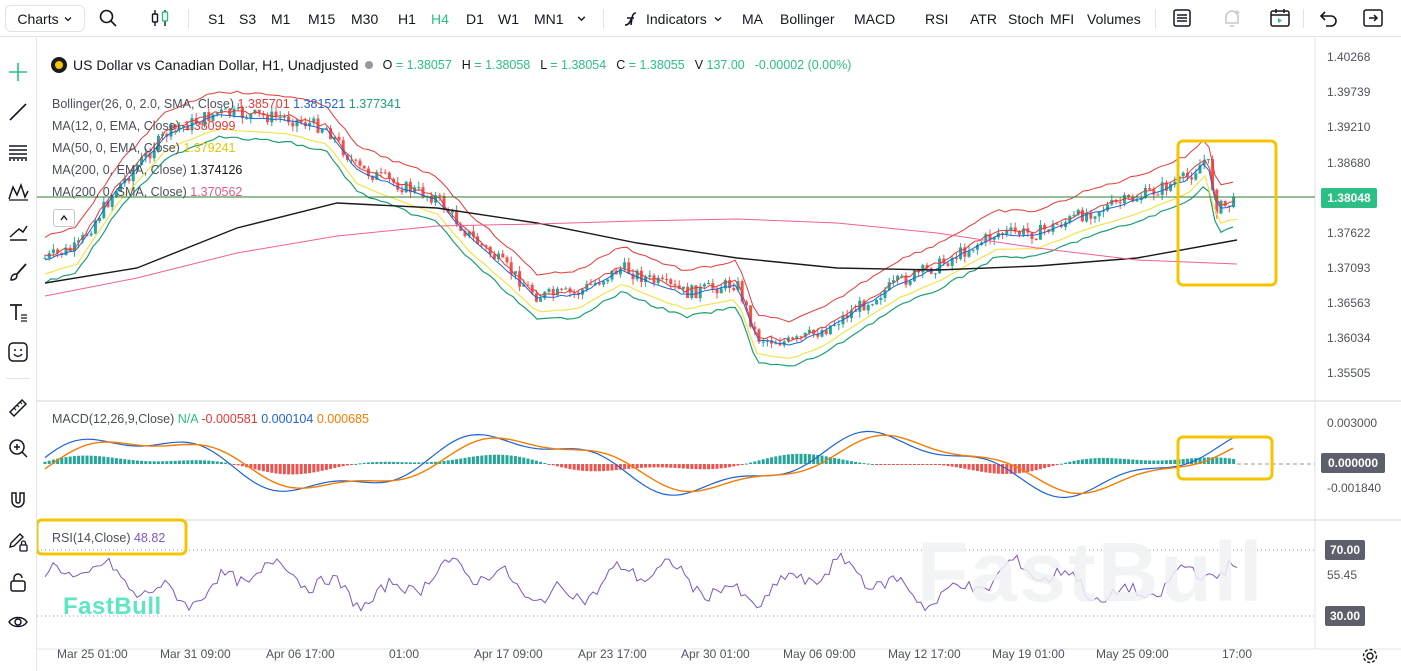  Describe the element at coordinates (217, 18) in the screenshot. I see `timeframe-s1: S1` at that location.